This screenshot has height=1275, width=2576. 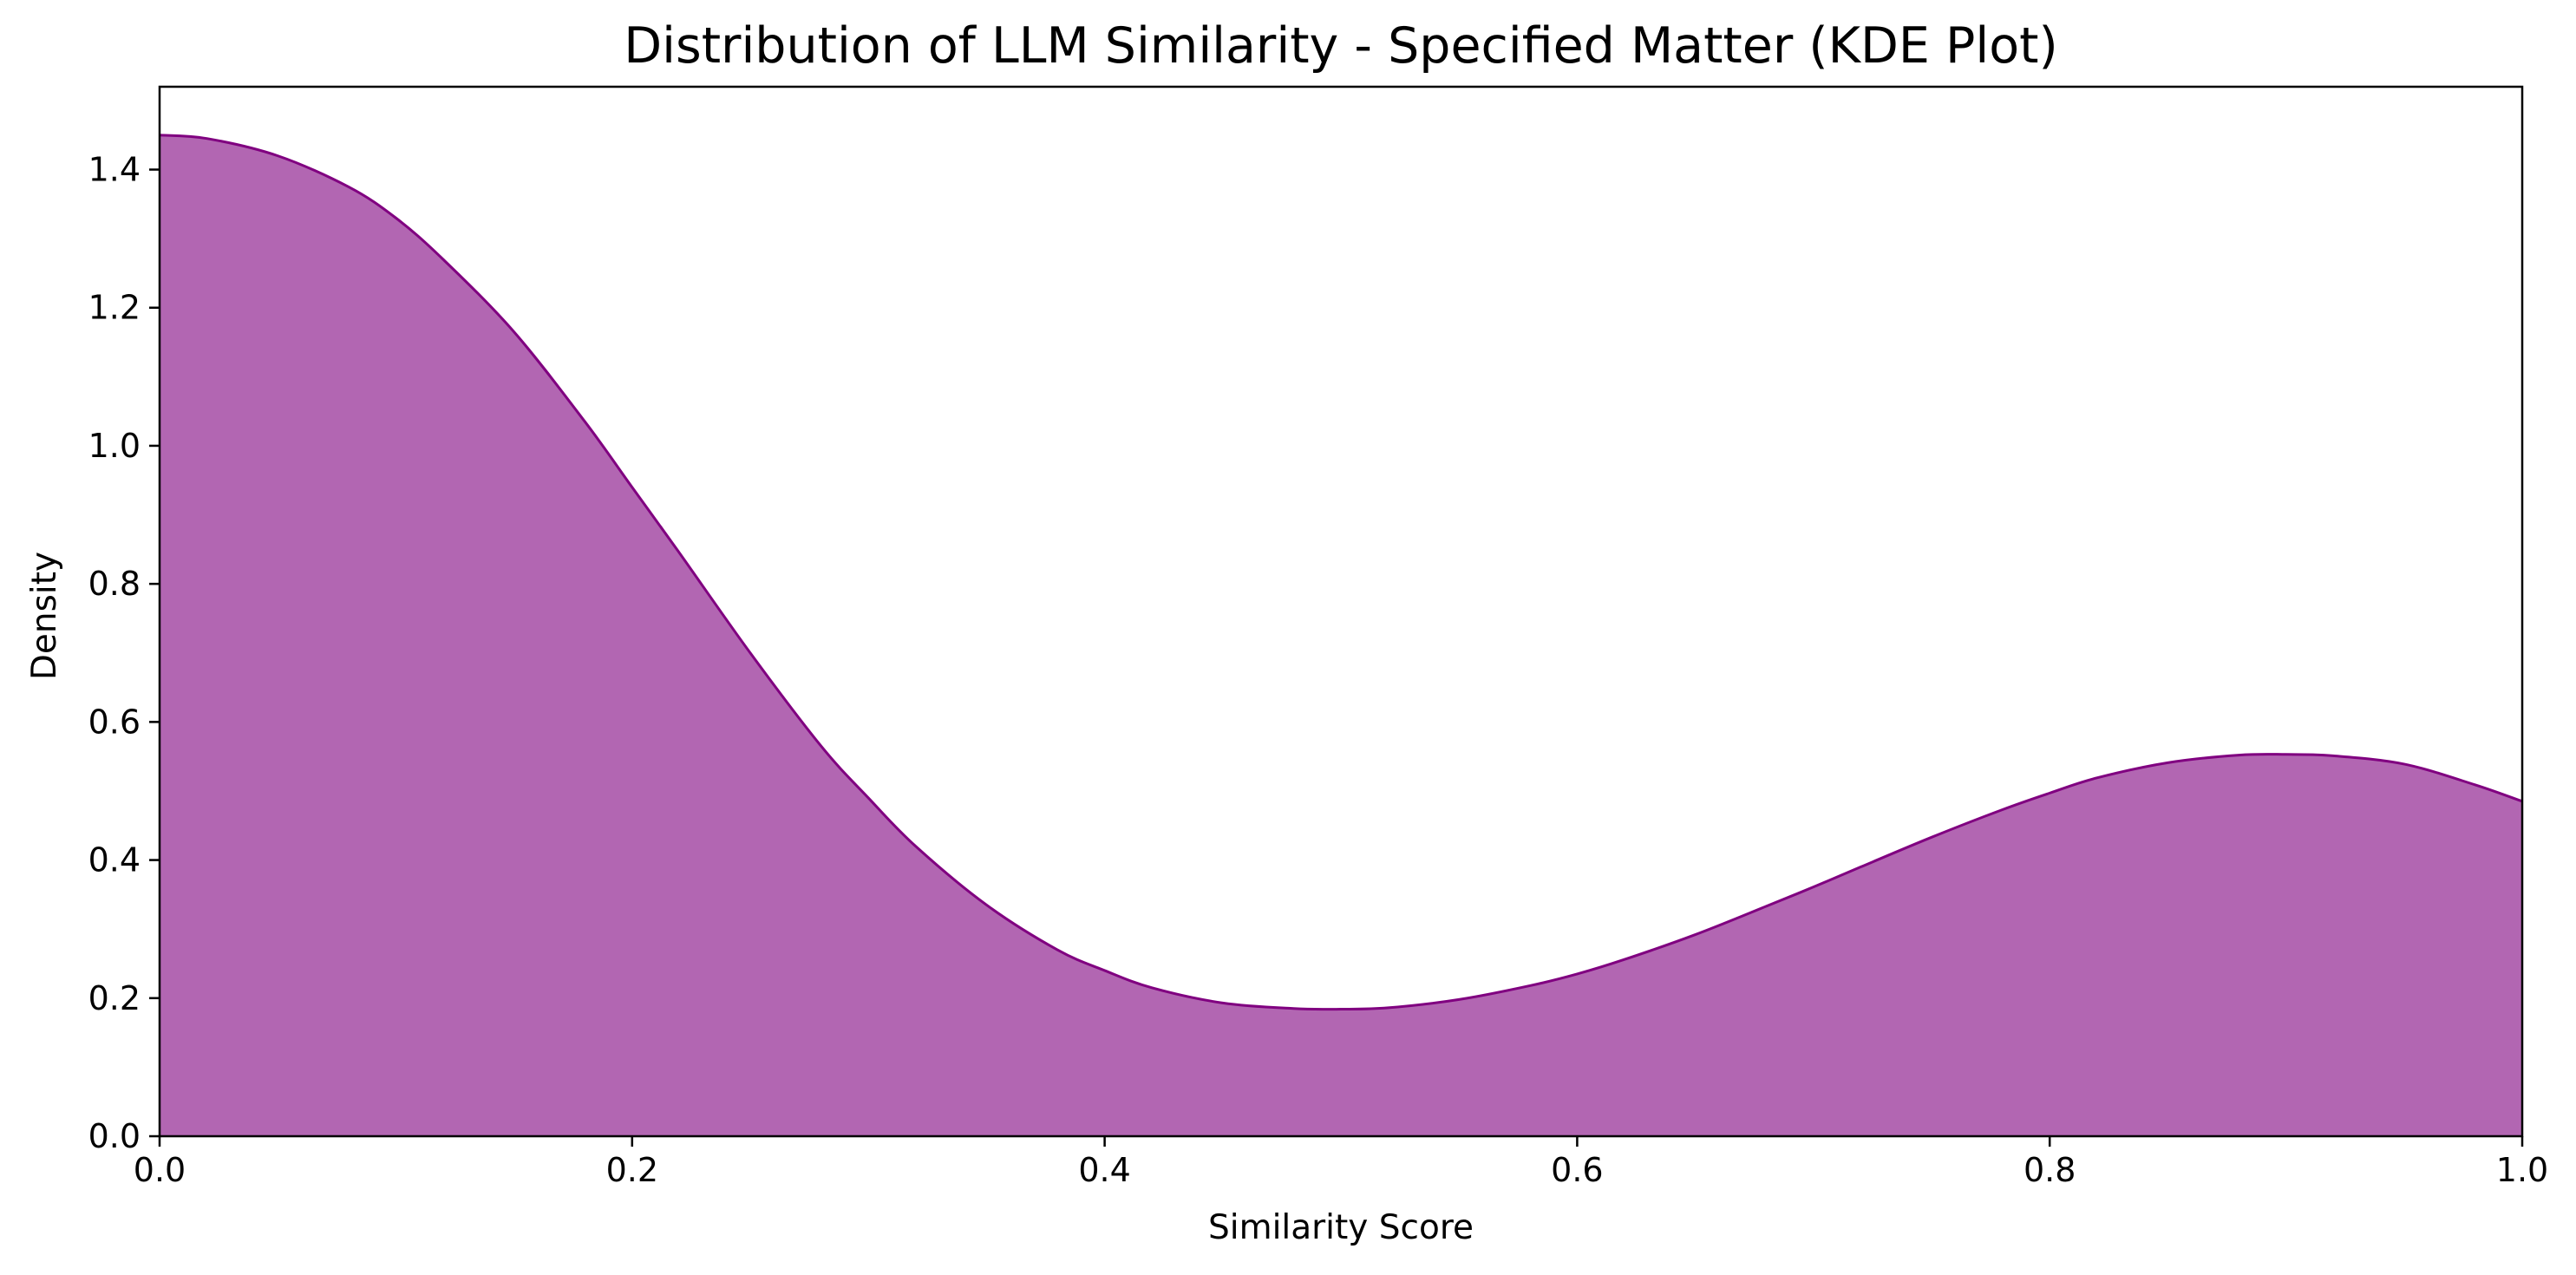 I want to click on y-tick-label: 1.4, so click(x=114, y=170).